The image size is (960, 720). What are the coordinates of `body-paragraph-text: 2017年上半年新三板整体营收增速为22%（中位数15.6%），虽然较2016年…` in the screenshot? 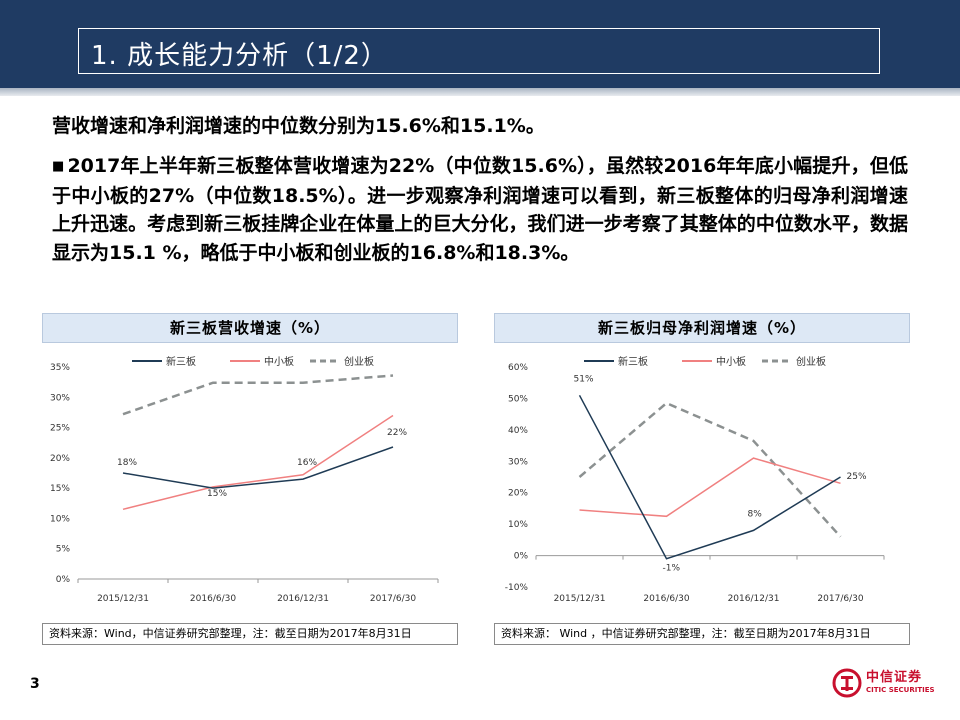 It's located at (480, 209).